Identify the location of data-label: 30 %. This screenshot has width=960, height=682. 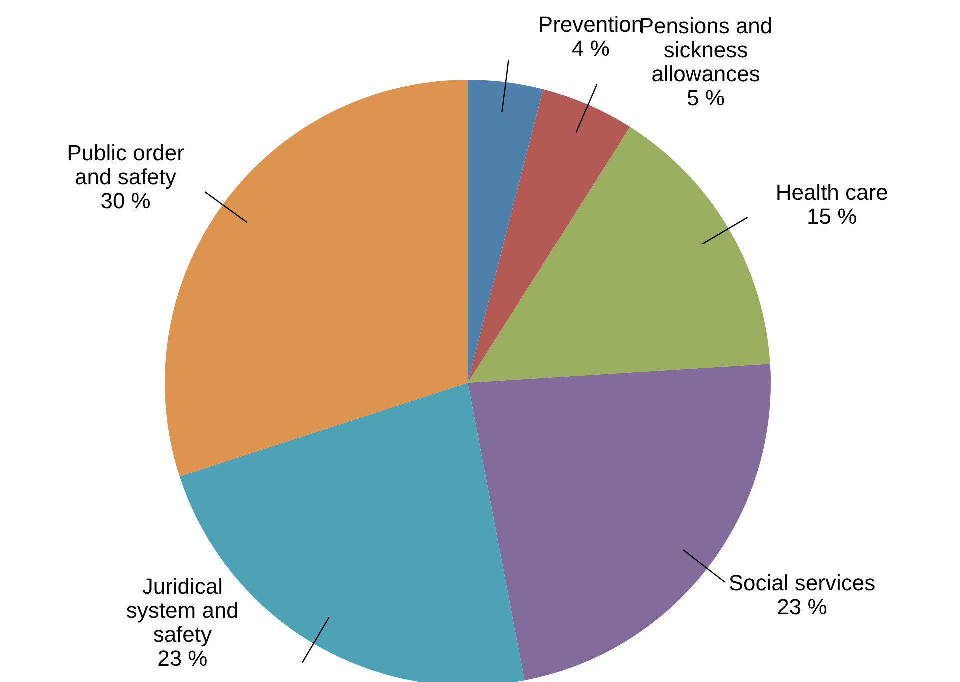
(125, 201).